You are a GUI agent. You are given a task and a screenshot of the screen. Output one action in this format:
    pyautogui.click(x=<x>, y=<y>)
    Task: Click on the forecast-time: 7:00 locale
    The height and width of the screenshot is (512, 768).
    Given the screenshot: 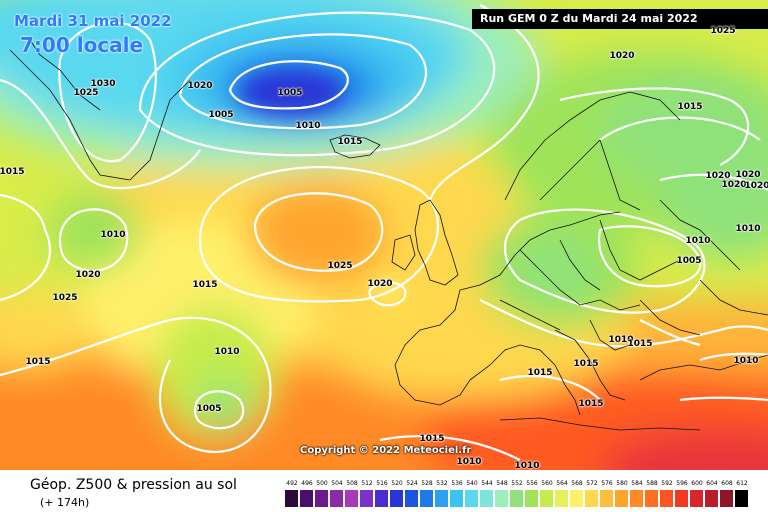 What is the action you would take?
    pyautogui.click(x=82, y=45)
    